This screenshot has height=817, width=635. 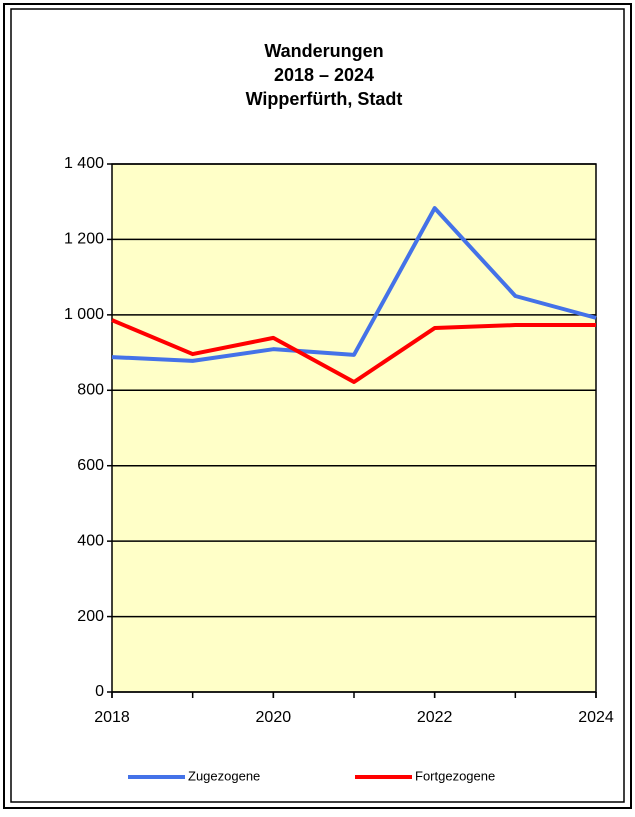 I want to click on x-tick-label: 2024, so click(x=596, y=717).